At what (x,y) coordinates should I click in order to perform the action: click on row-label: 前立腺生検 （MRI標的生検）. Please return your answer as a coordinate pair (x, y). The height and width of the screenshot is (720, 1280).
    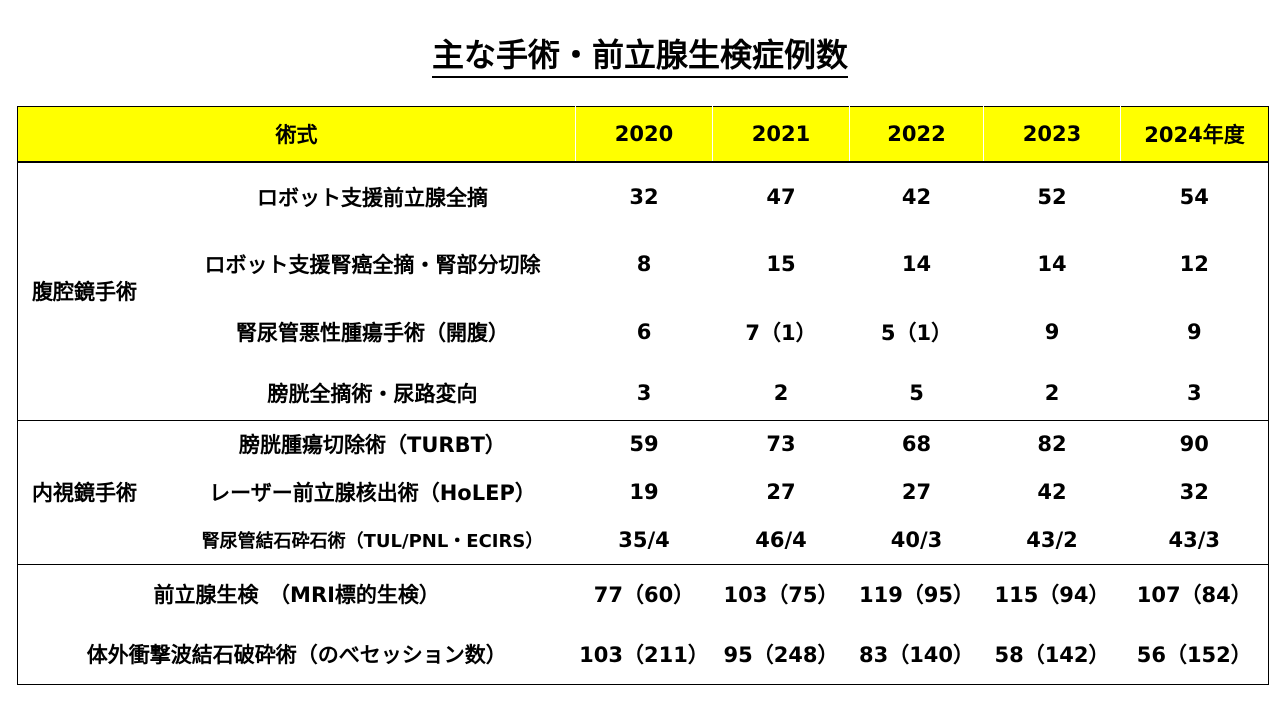
    Looking at the image, I should click on (296, 595).